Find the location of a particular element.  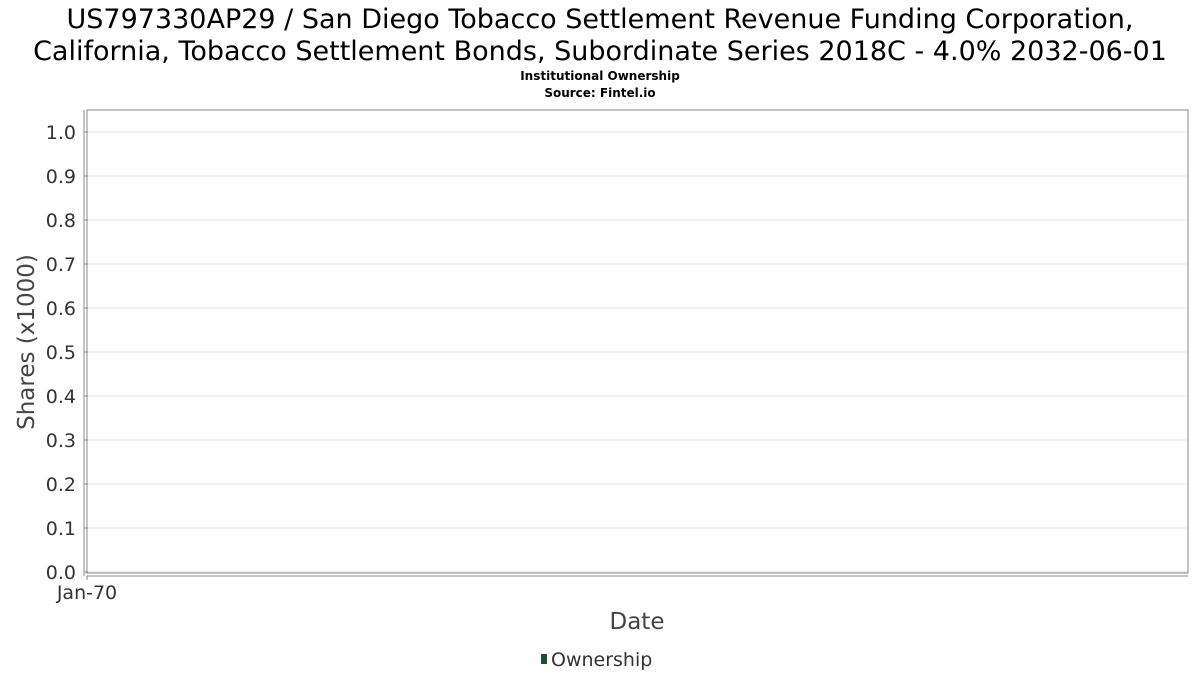

y-tick-label: 0.7 is located at coordinates (61, 265).